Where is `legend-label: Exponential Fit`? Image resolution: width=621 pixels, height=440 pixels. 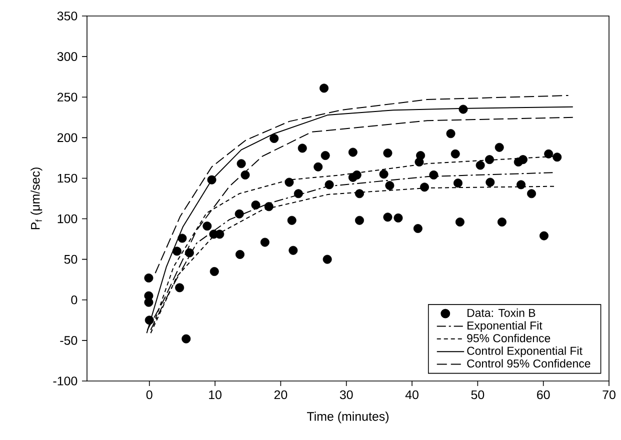
legend-label: Exponential Fit is located at coordinates (505, 326).